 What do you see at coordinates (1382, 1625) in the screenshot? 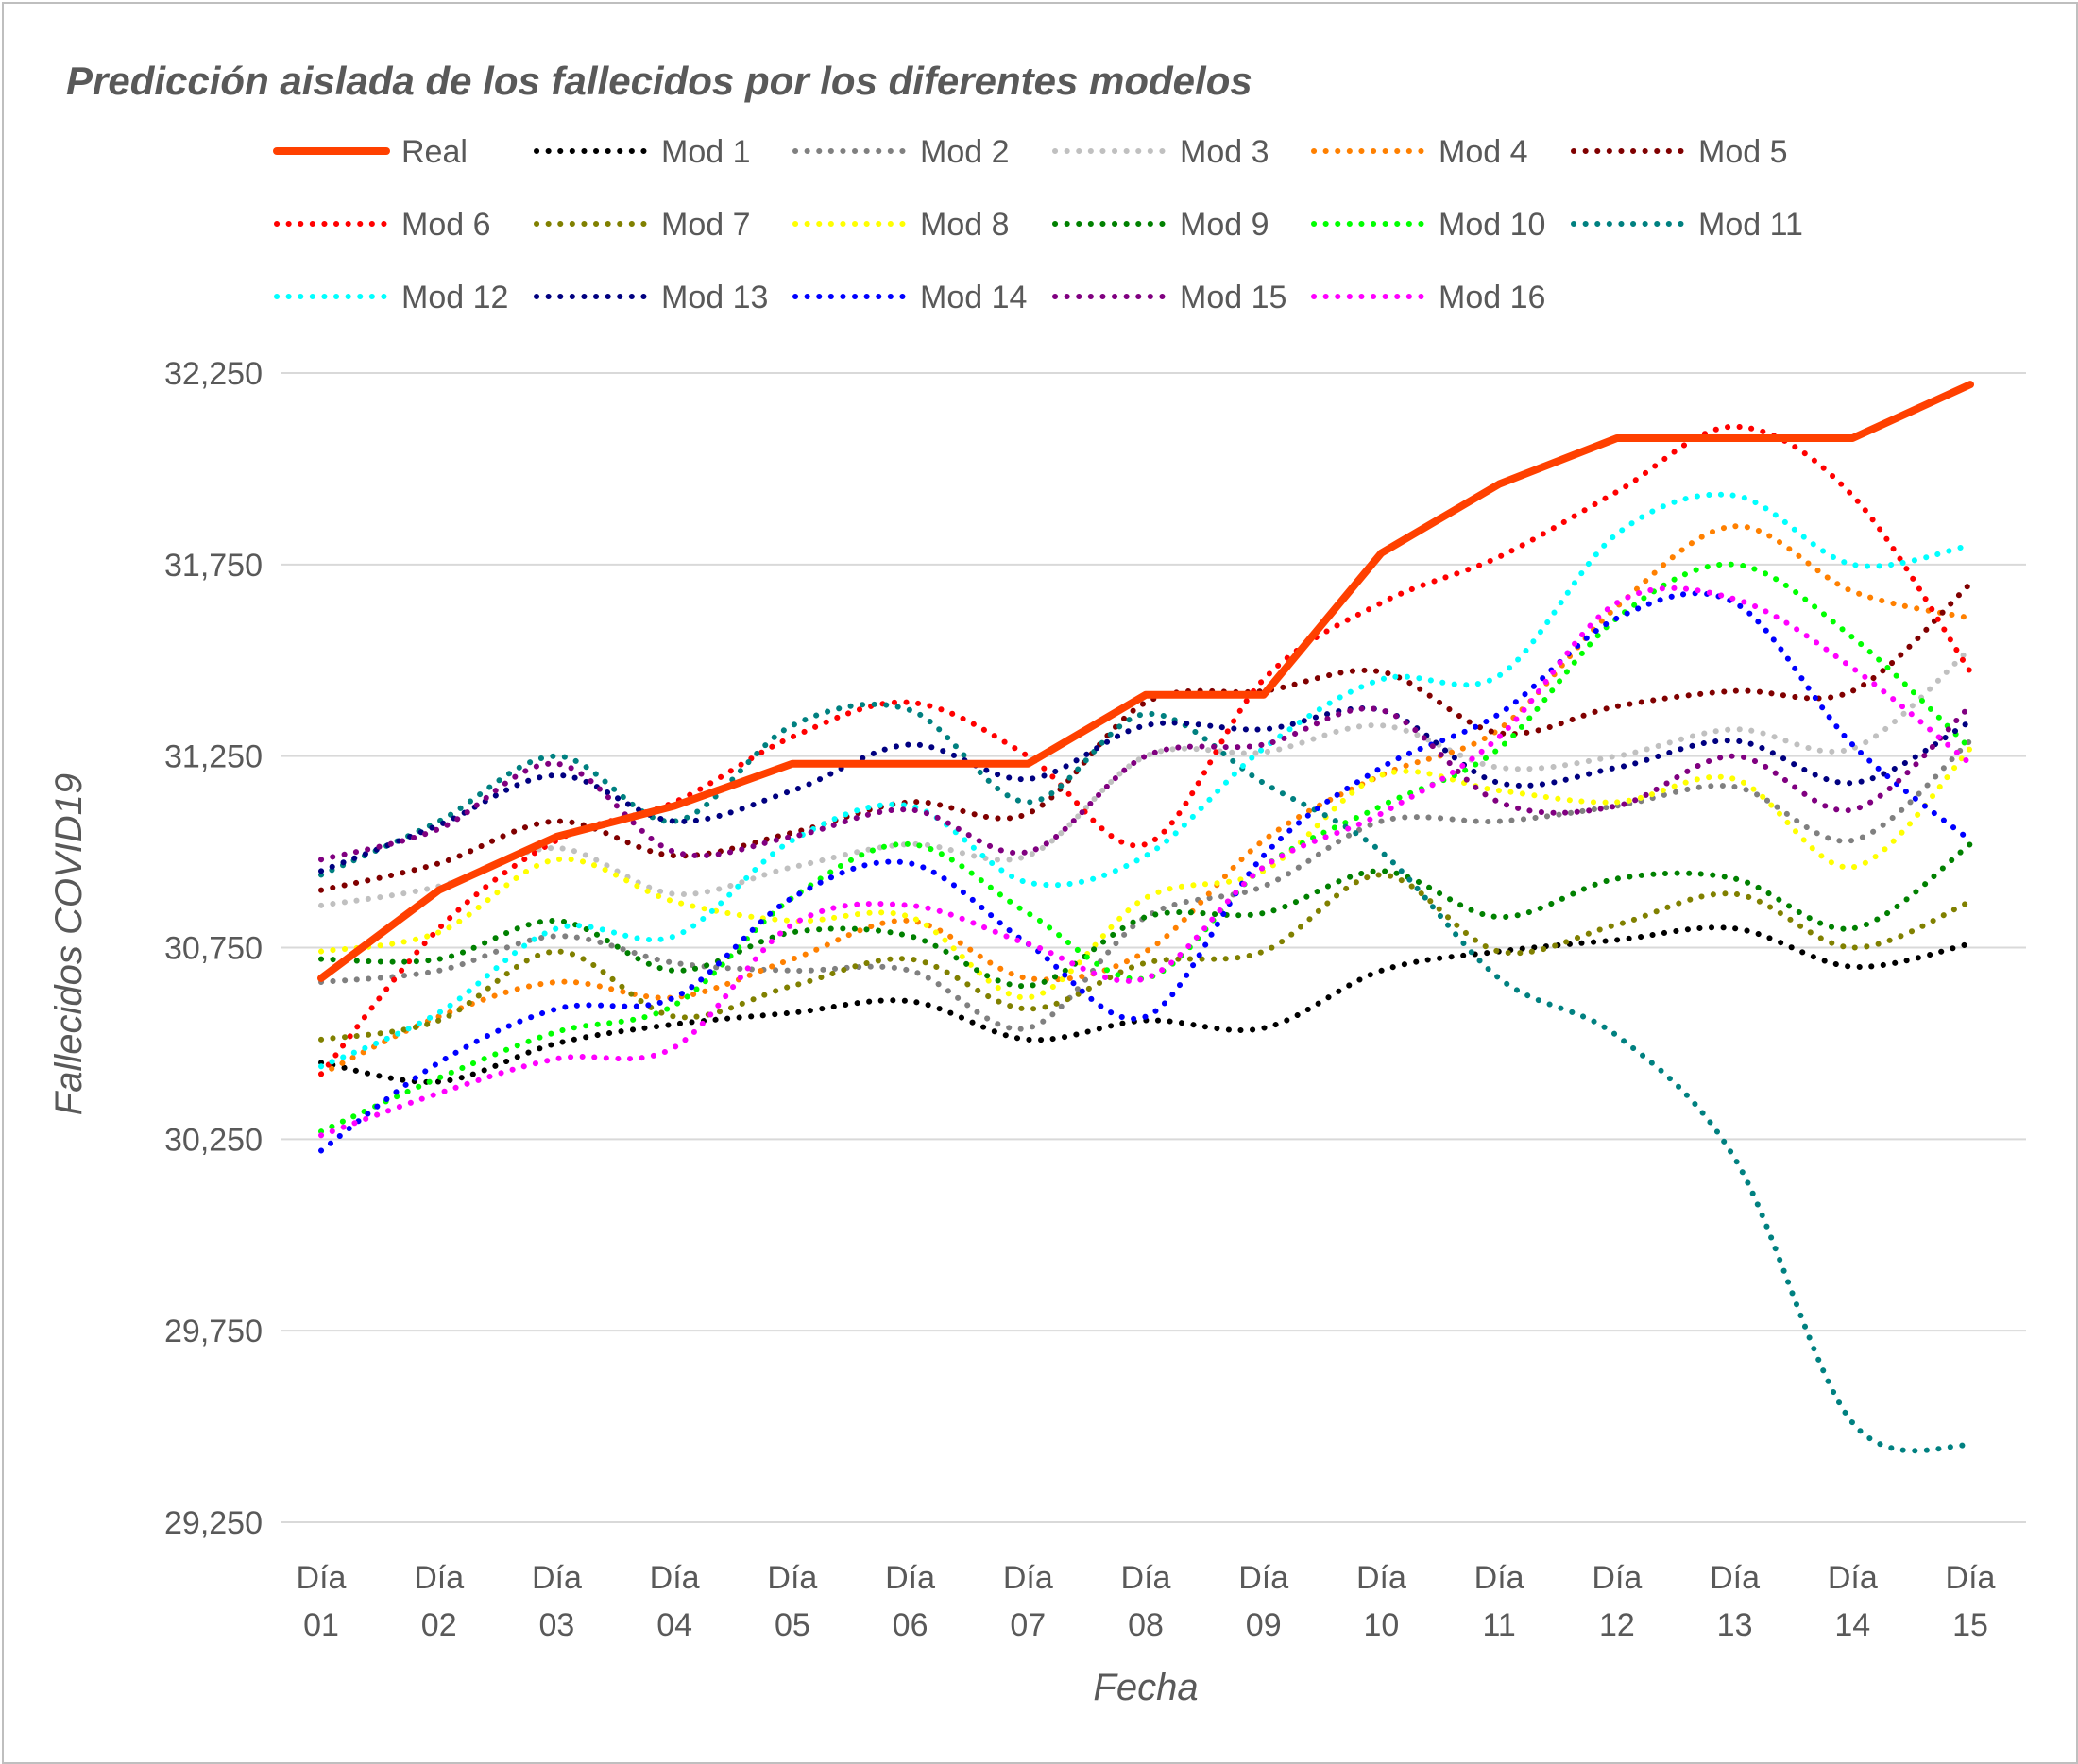
I see `x-tick-label: 10` at bounding box center [1382, 1625].